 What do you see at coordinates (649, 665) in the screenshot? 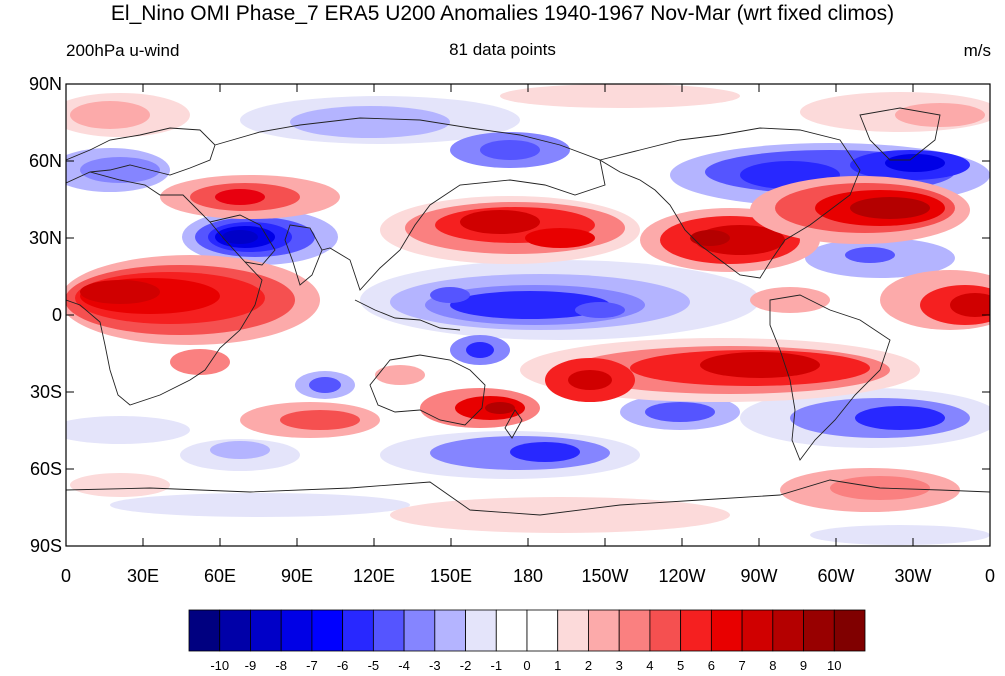
I see `colorbar-label: 4` at bounding box center [649, 665].